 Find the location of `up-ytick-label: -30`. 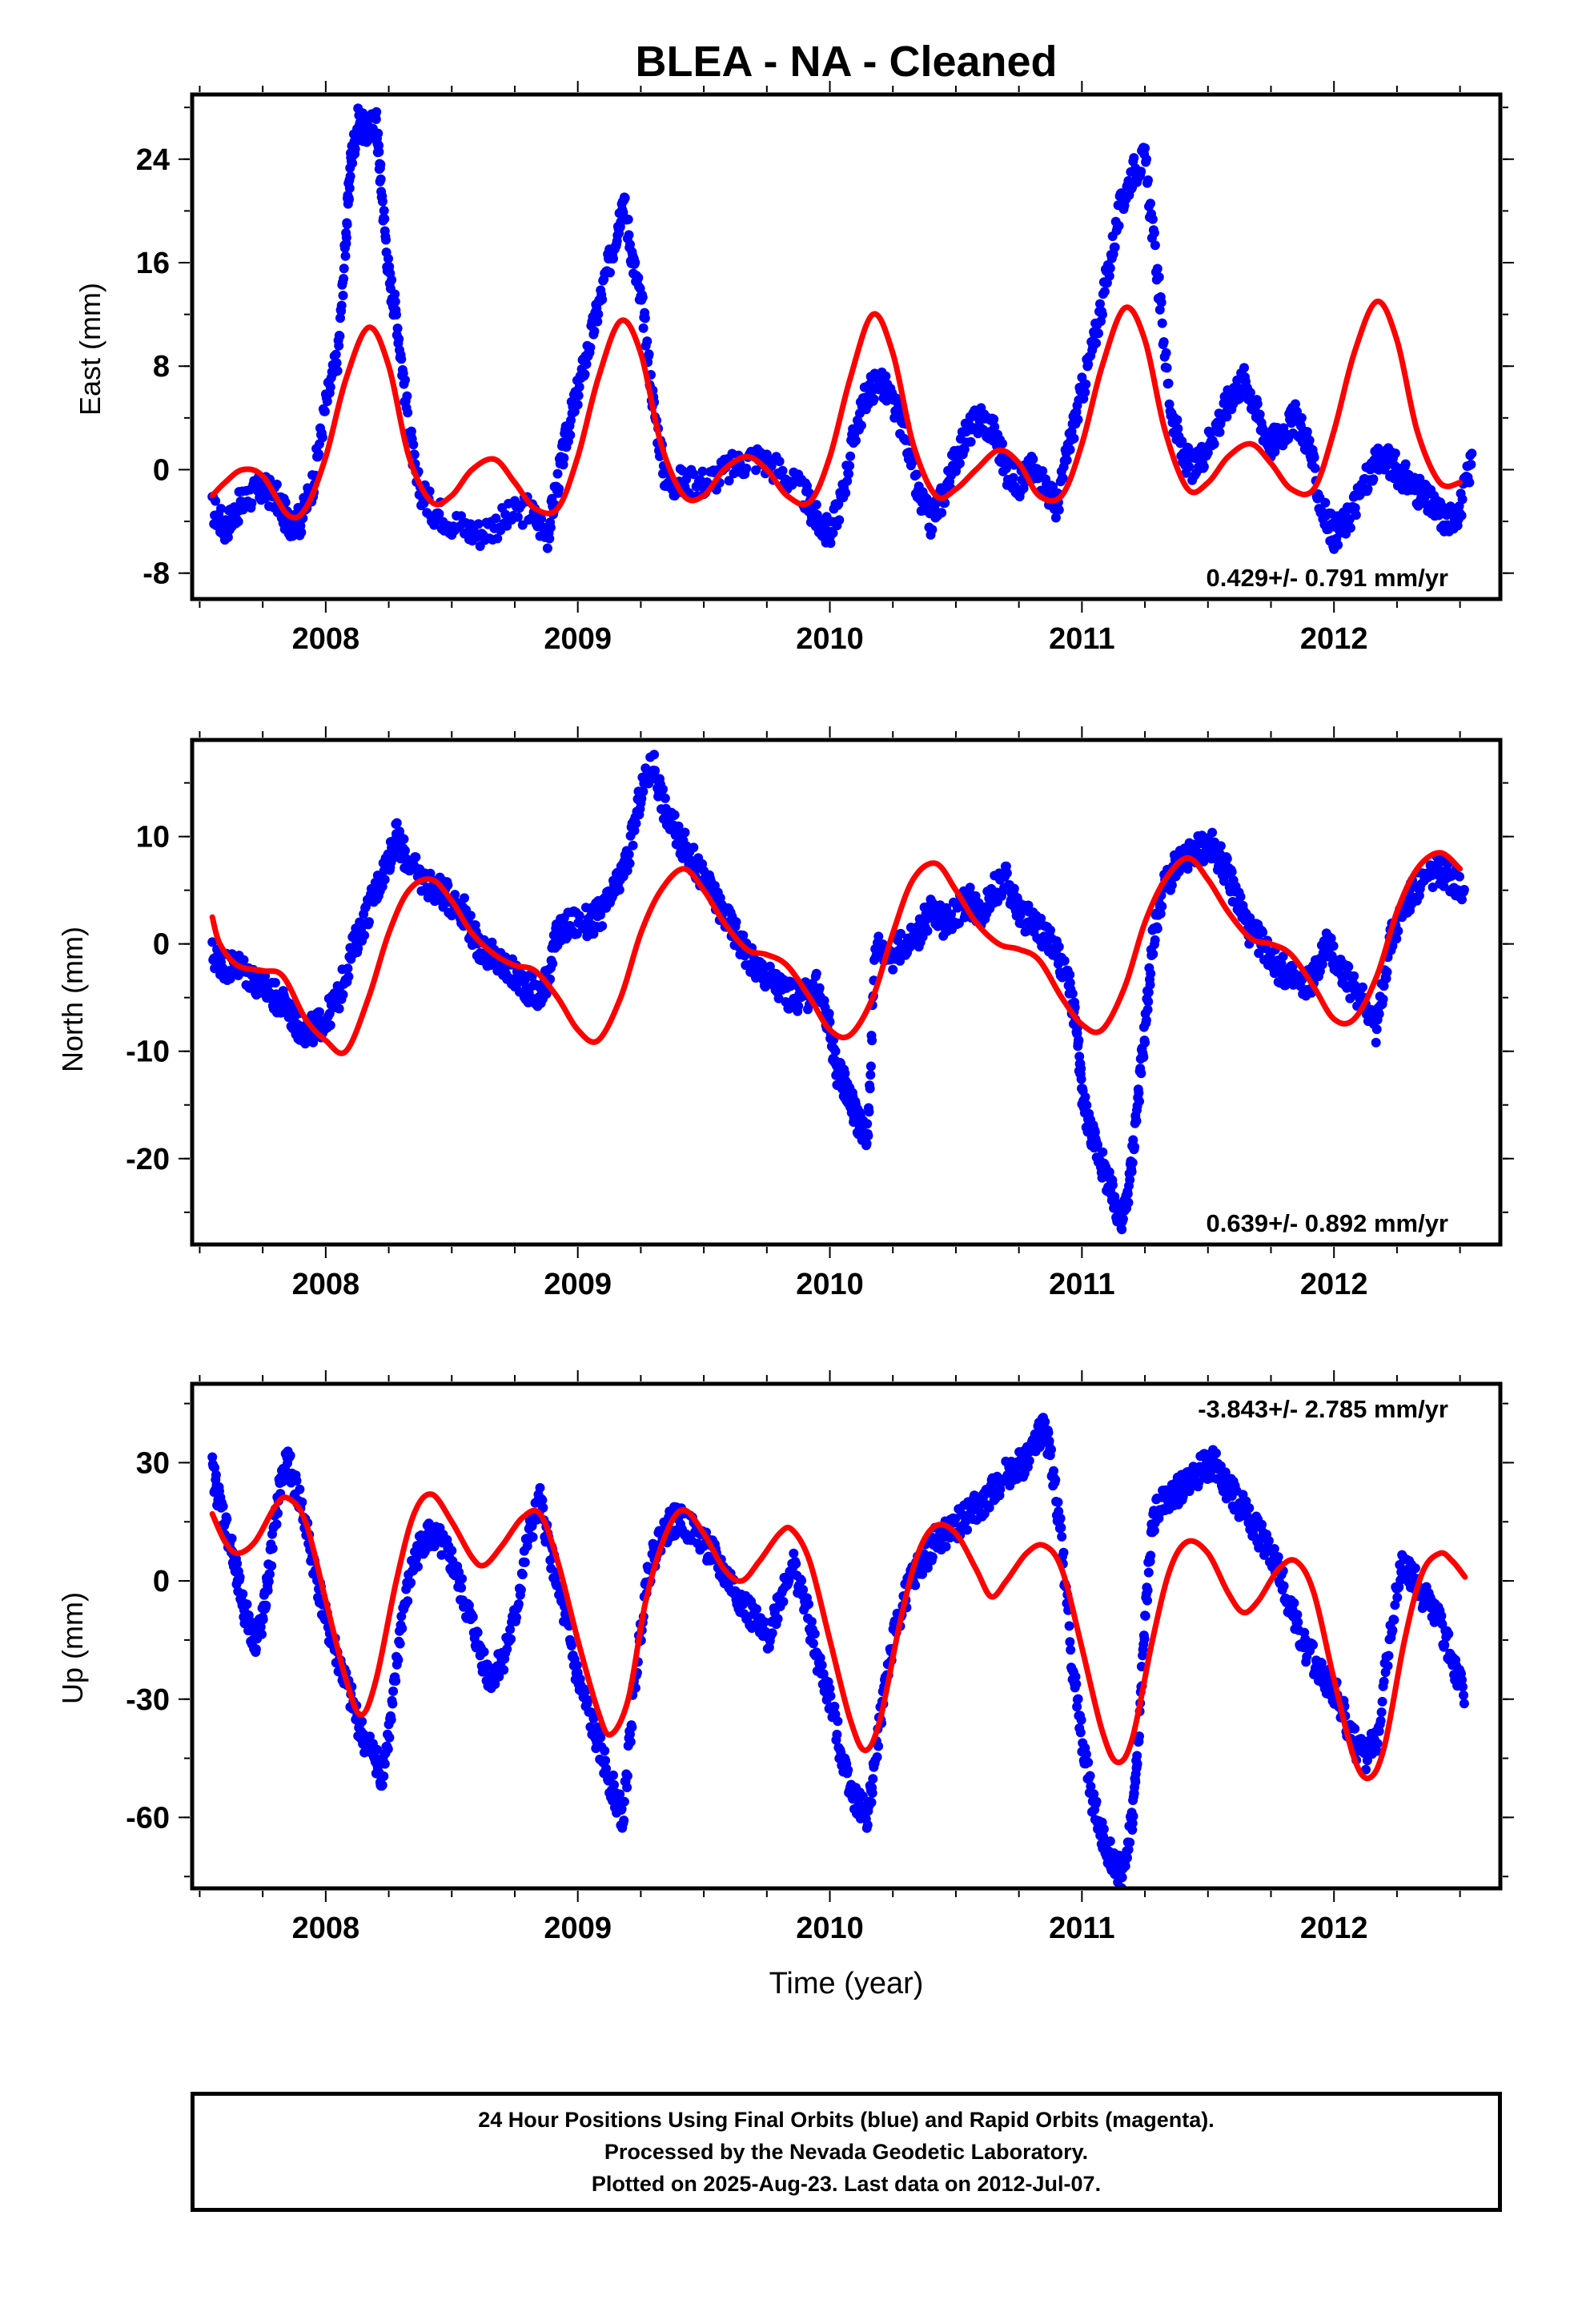

up-ytick-label: -30 is located at coordinates (148, 1700).